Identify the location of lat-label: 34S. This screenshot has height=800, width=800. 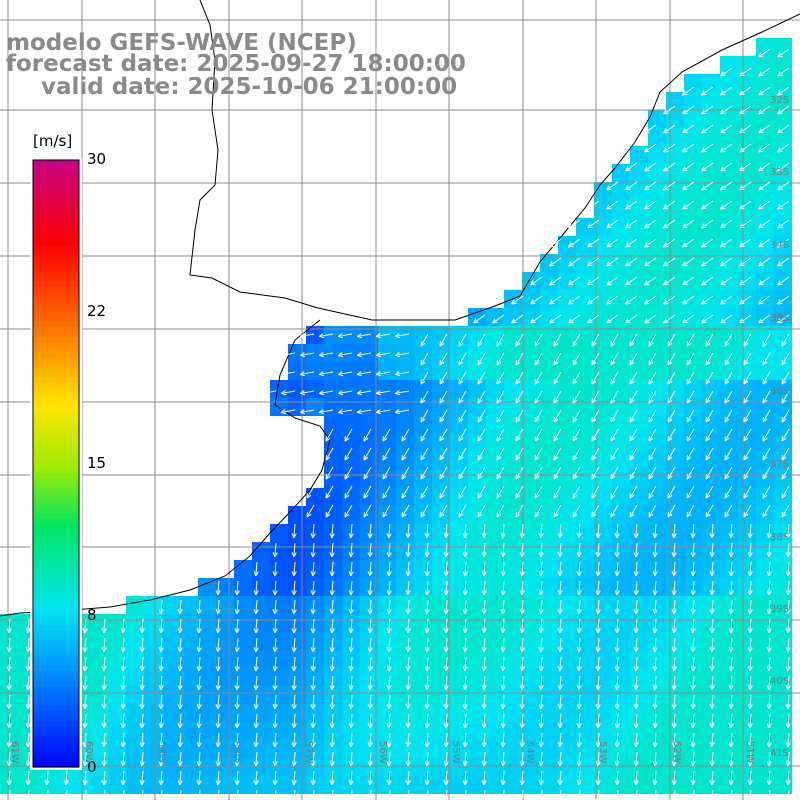
(779, 245).